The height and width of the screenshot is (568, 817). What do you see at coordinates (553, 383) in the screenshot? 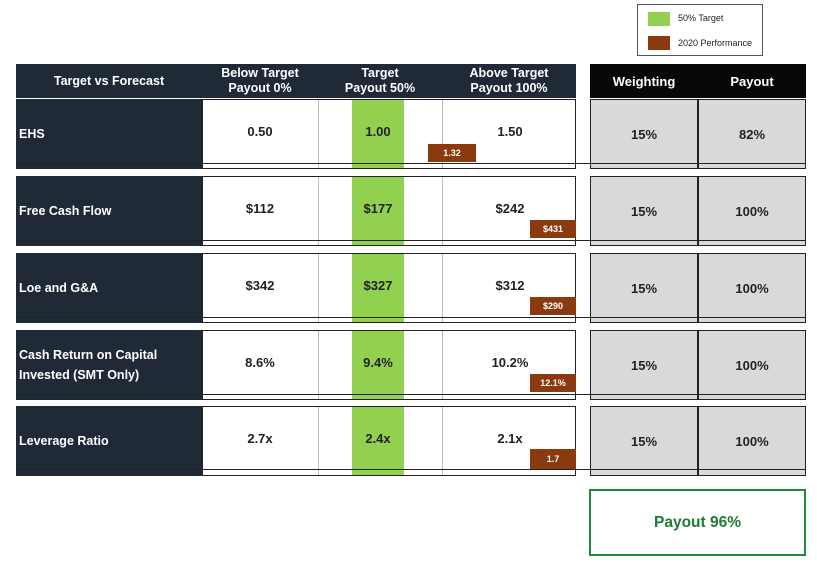
I see `performance-marker: 12.1%` at bounding box center [553, 383].